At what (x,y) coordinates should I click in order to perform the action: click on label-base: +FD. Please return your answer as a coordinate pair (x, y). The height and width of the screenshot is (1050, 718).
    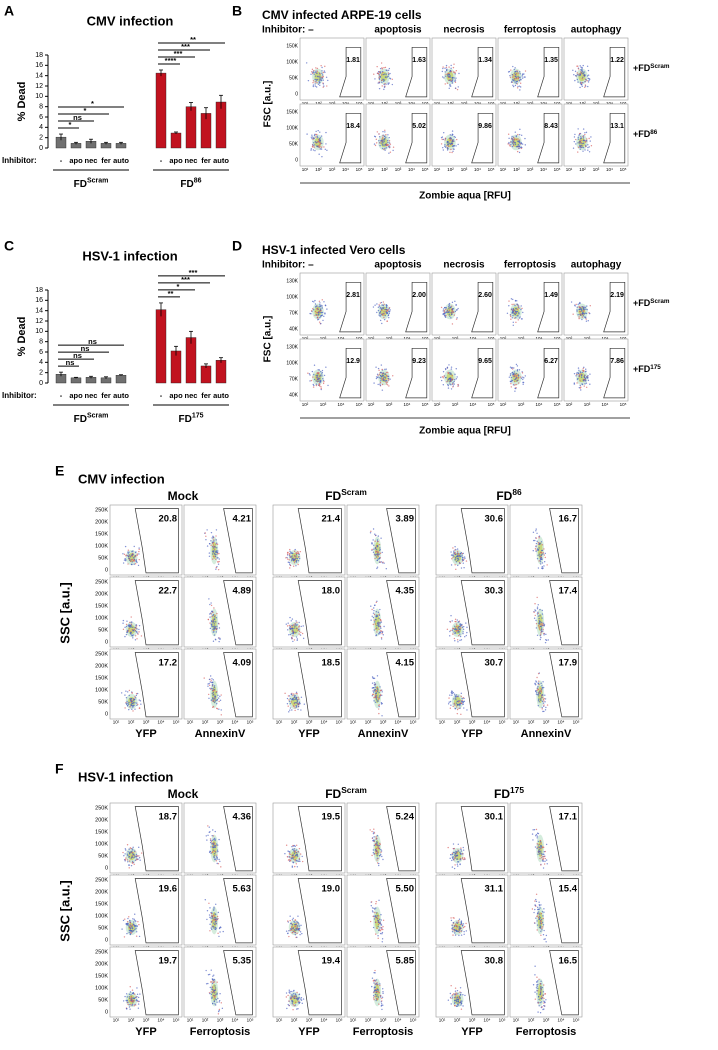
    Looking at the image, I should click on (642, 134).